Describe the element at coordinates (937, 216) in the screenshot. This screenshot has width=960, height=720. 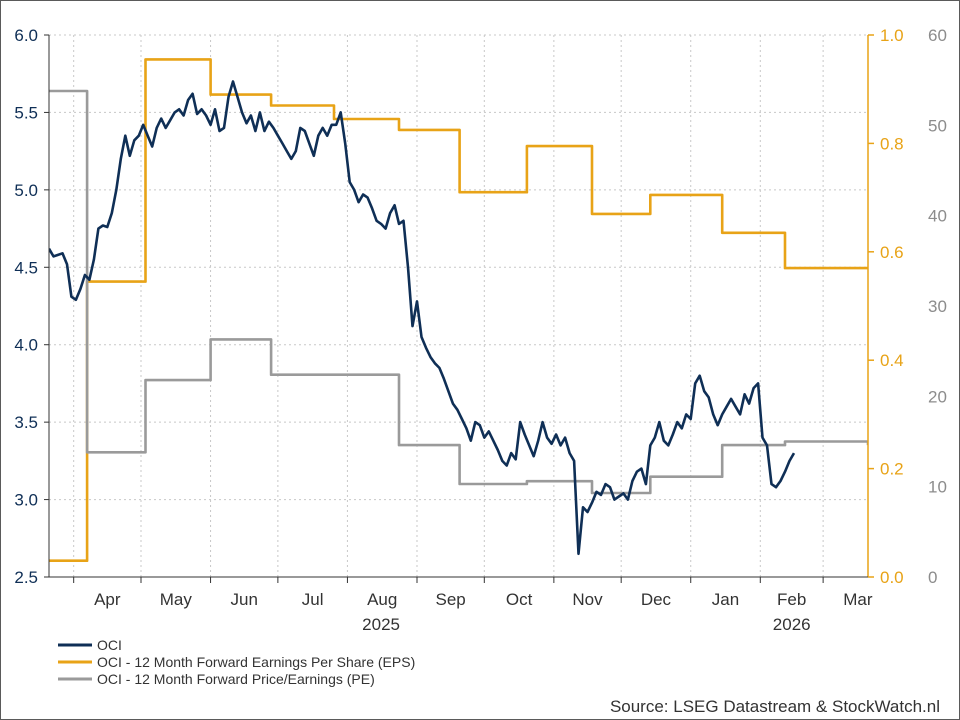
I see `pe-tick-label: 40` at that location.